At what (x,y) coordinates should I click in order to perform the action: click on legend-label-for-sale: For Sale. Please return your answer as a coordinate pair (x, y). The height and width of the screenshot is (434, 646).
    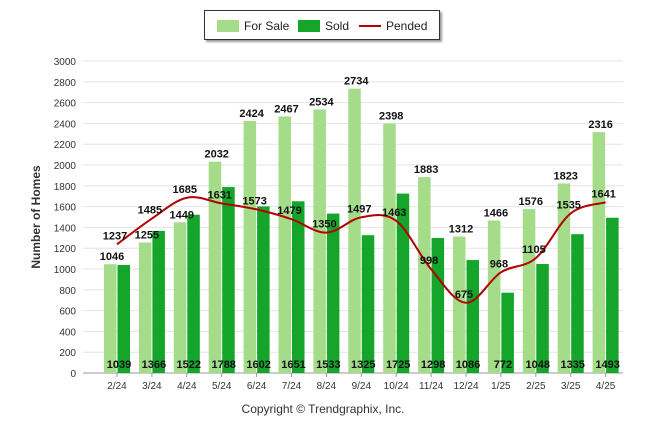
    Looking at the image, I should click on (267, 26).